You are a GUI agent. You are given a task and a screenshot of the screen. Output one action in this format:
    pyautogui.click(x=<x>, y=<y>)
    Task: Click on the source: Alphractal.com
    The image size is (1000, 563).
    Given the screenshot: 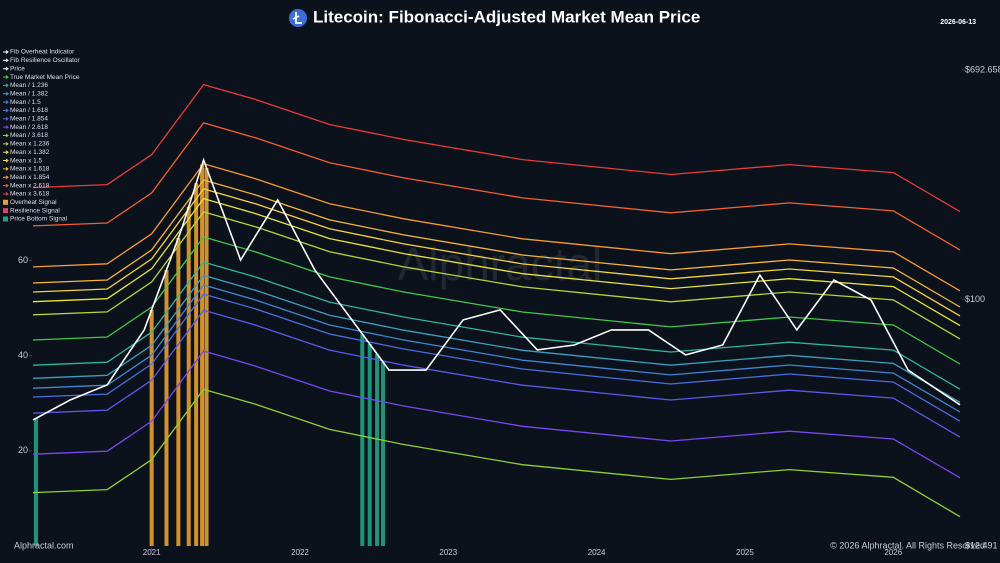 What is the action you would take?
    pyautogui.click(x=44, y=545)
    